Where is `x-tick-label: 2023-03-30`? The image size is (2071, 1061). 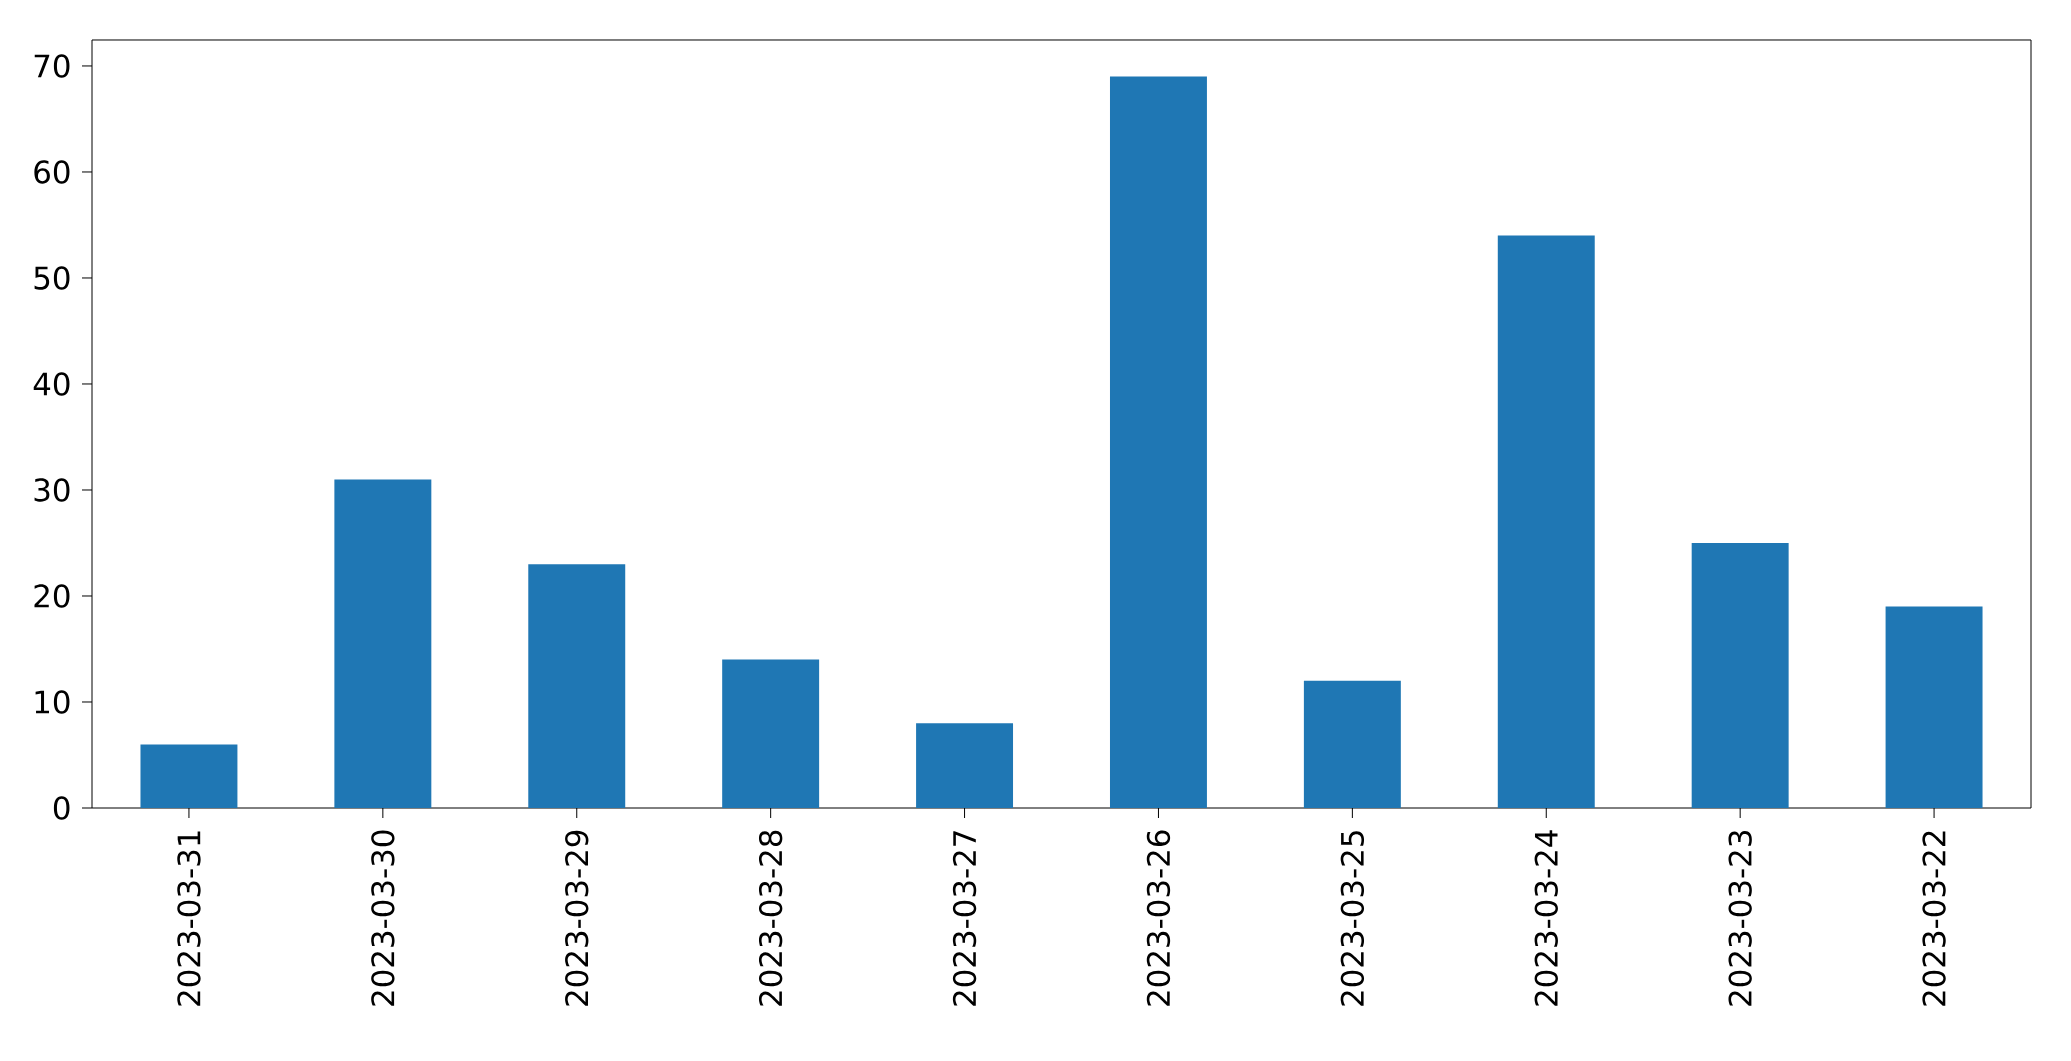 x-tick-label: 2023-03-30 is located at coordinates (383, 918).